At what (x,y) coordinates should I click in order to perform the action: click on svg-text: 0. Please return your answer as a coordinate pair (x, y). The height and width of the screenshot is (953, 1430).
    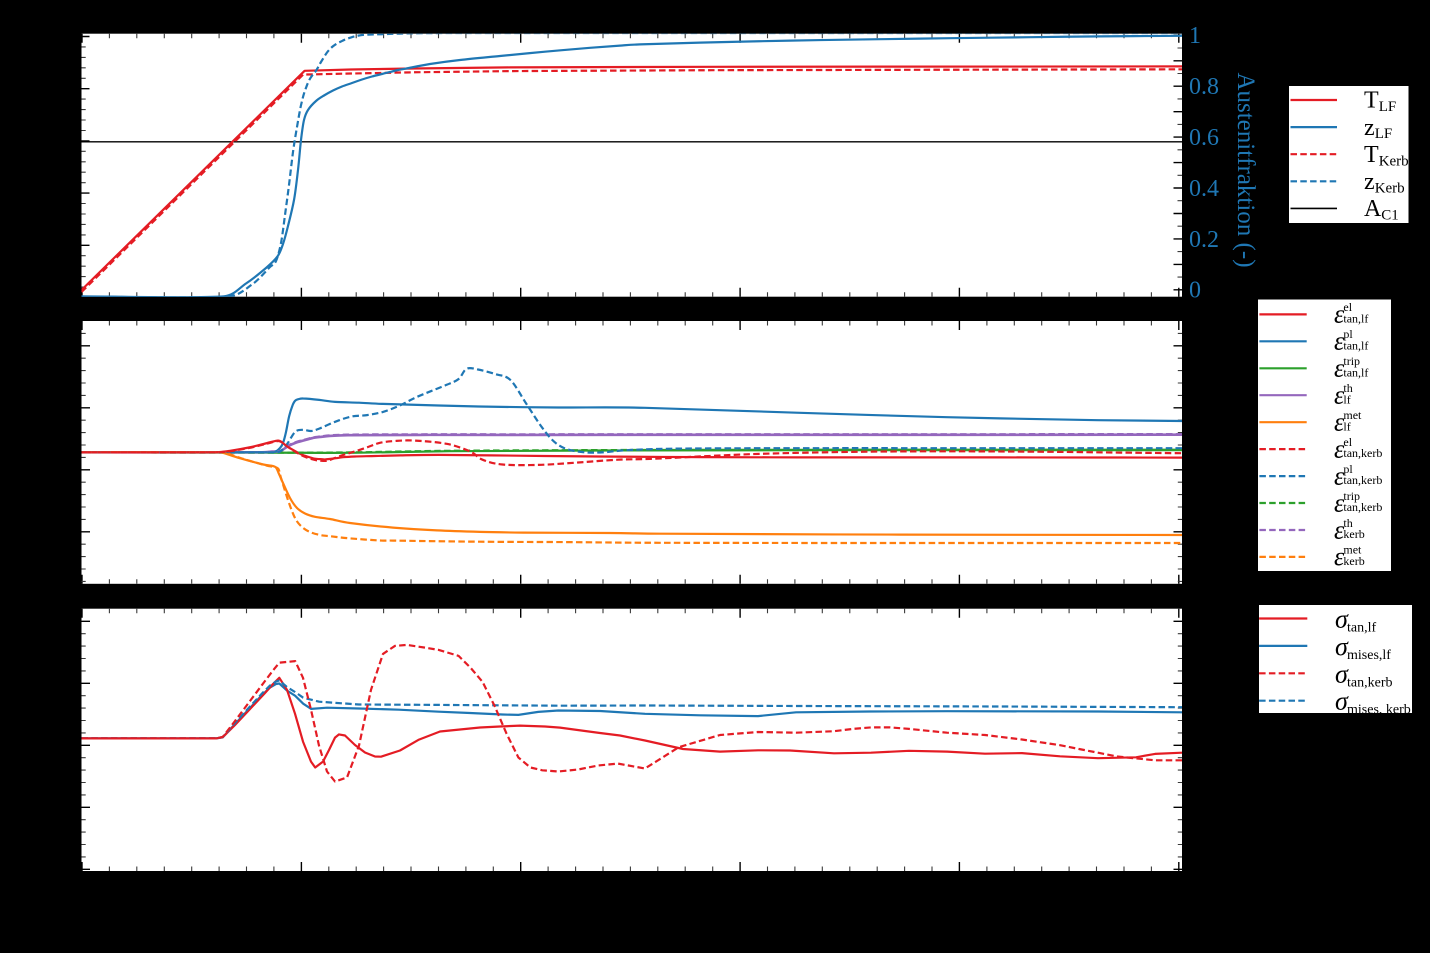
    Looking at the image, I should click on (1195, 291).